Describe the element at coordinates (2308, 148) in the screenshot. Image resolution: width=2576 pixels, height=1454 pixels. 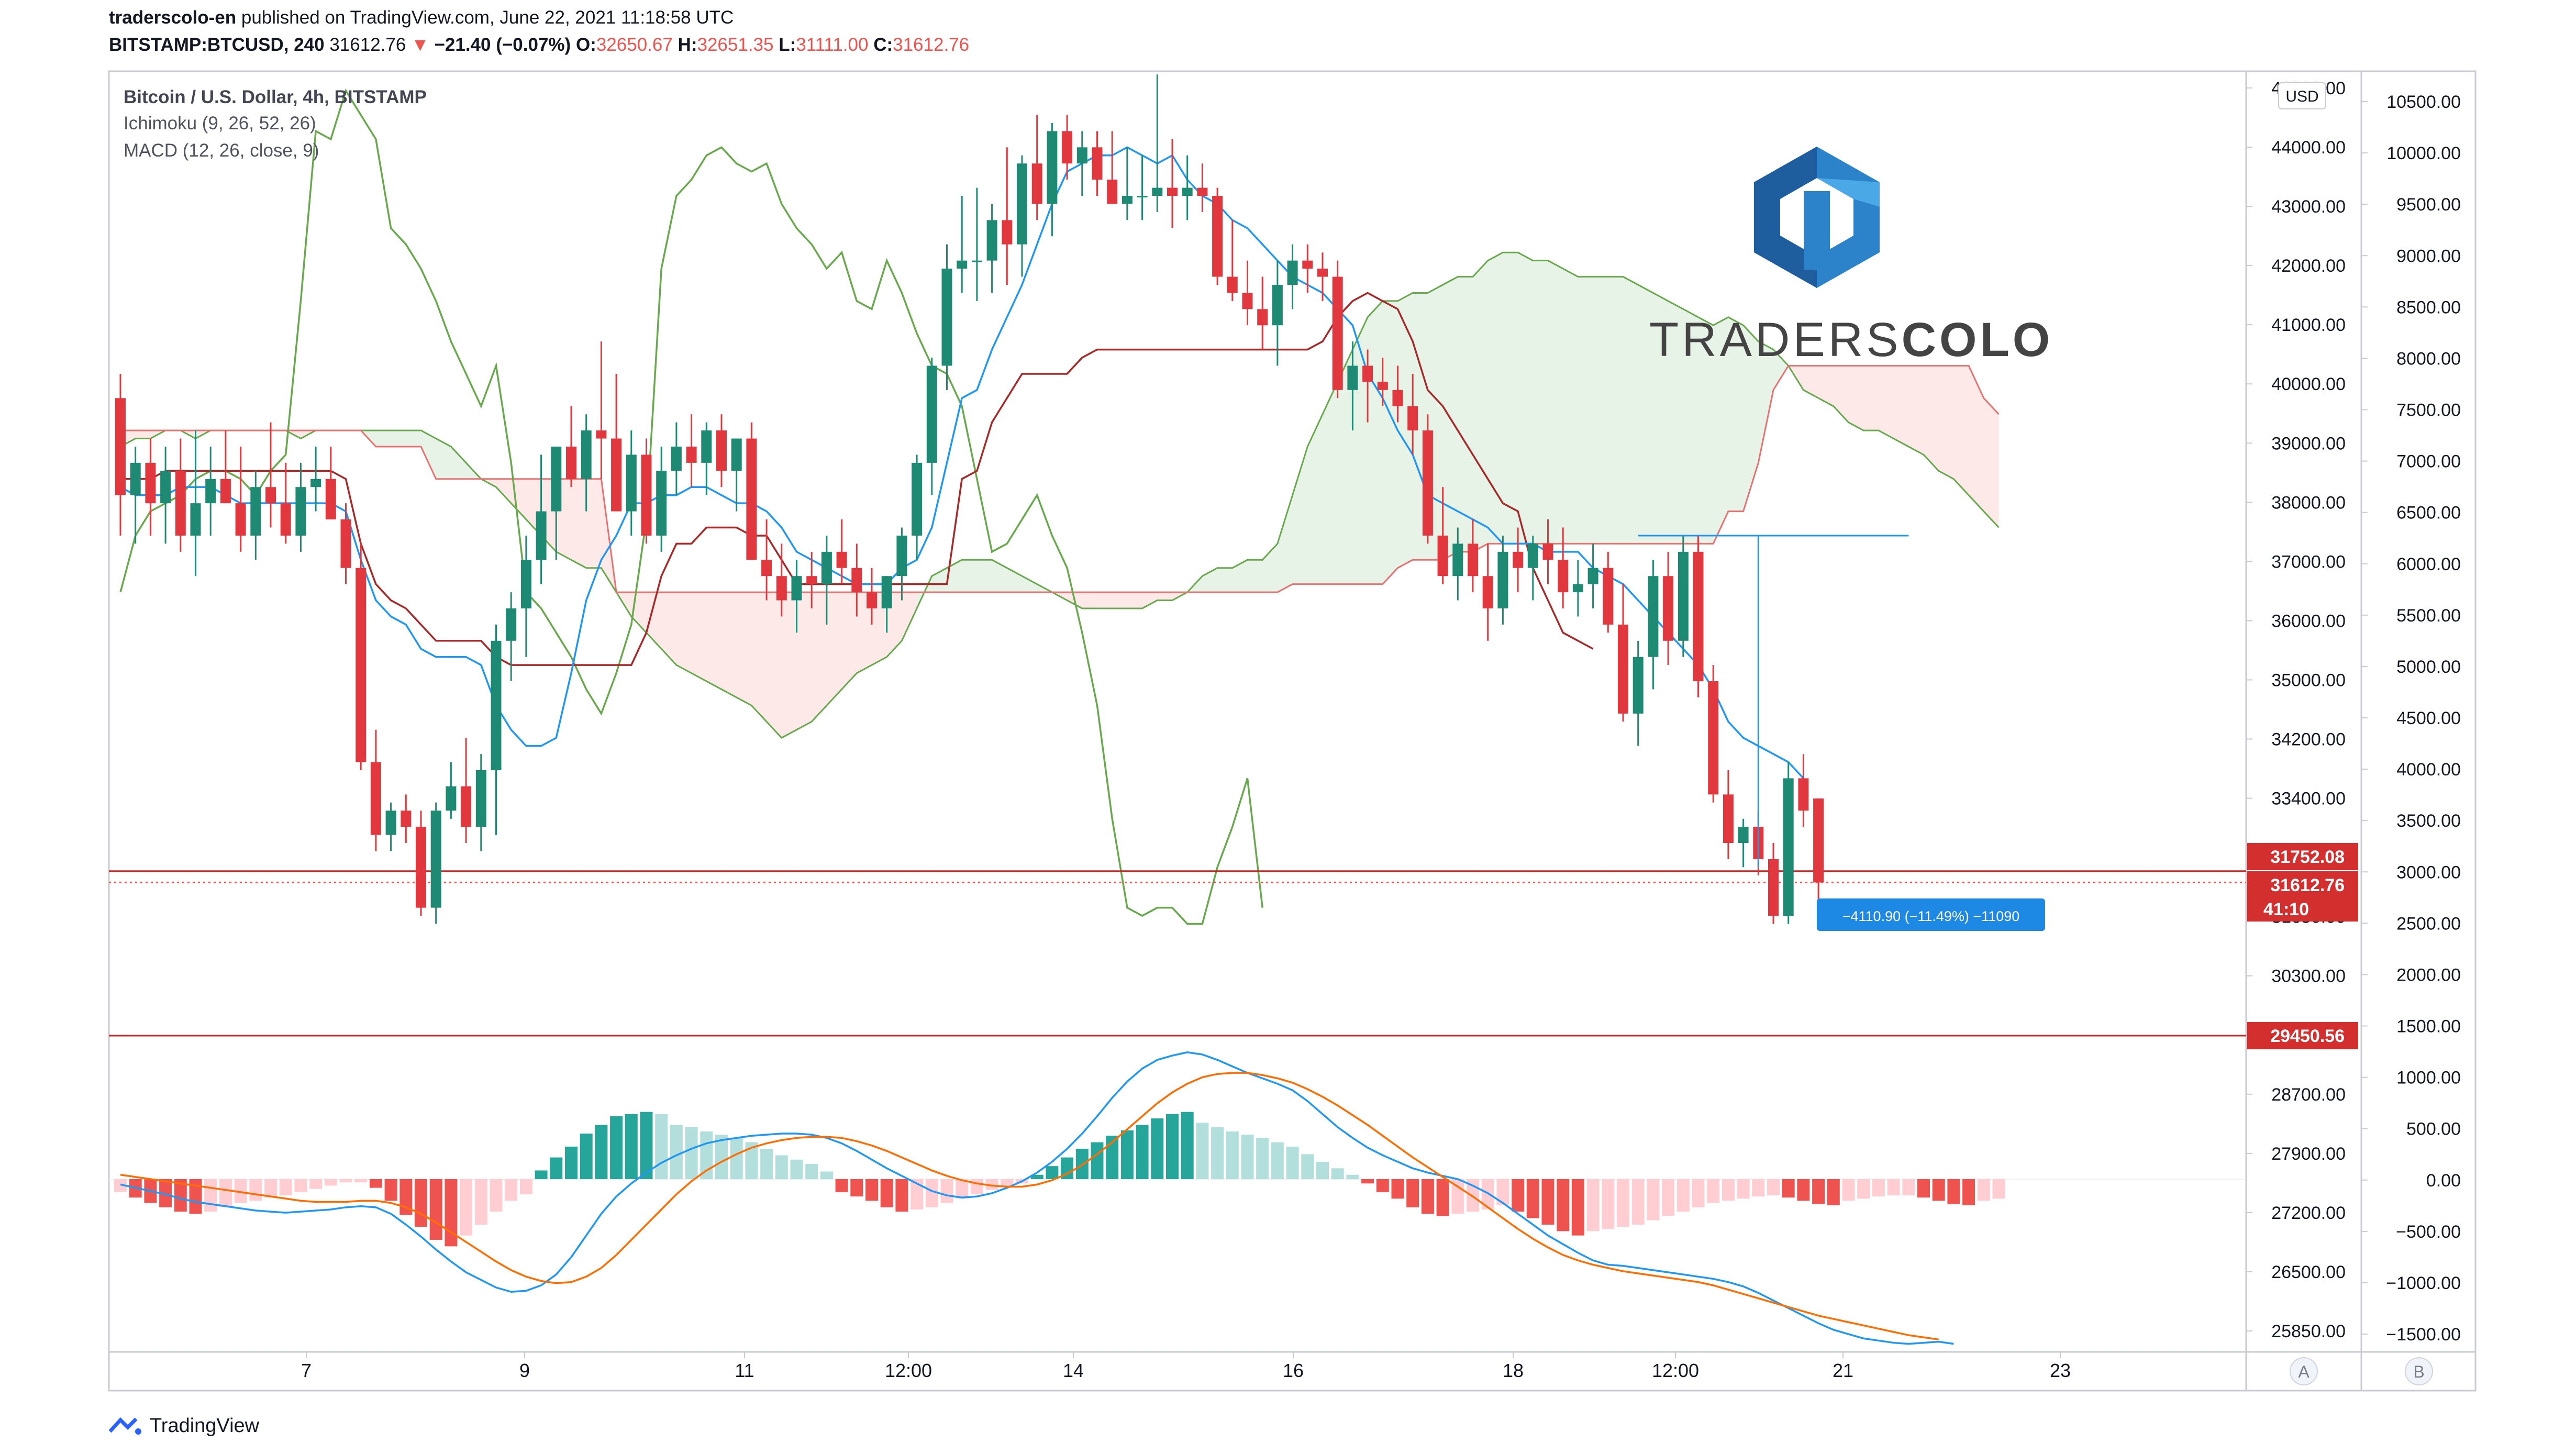
I see `left-axis-label: 44000.00` at that location.